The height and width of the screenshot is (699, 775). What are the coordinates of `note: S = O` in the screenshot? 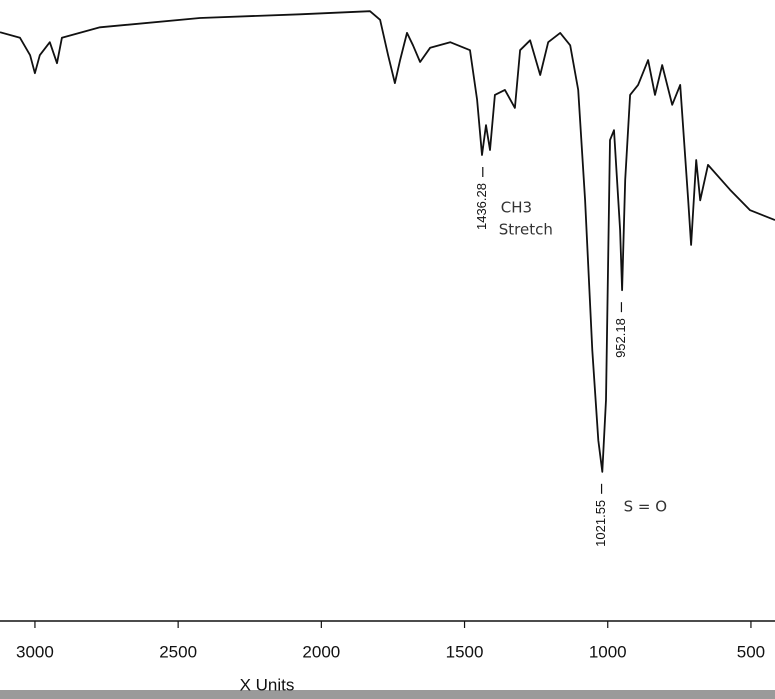 It's located at (645, 506).